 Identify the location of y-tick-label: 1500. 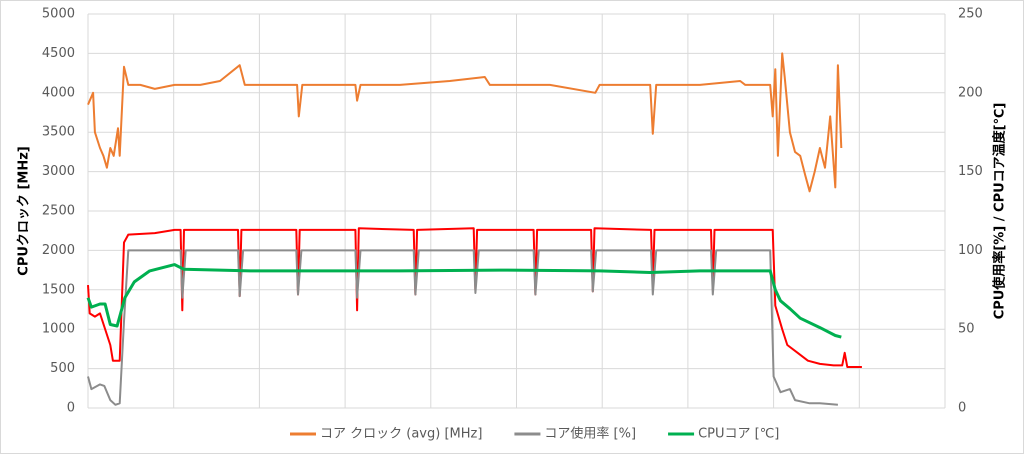
(58, 289).